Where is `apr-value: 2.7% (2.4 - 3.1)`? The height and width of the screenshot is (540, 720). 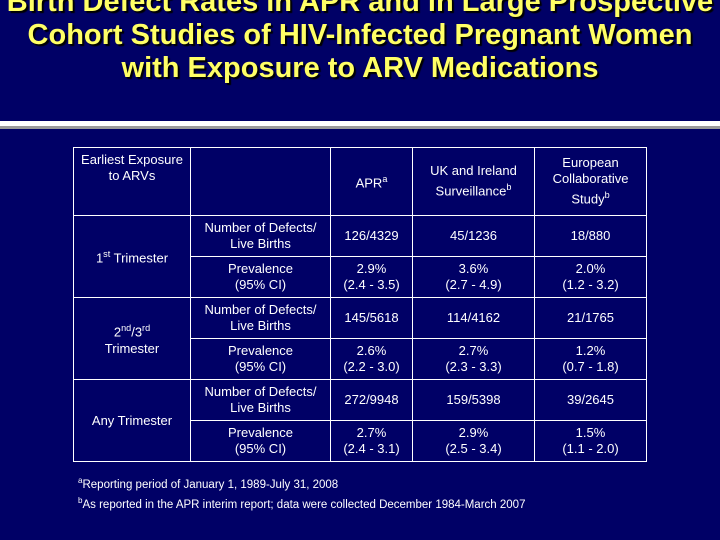
apr-value: 2.7% (2.4 - 3.1) is located at coordinates (371, 441).